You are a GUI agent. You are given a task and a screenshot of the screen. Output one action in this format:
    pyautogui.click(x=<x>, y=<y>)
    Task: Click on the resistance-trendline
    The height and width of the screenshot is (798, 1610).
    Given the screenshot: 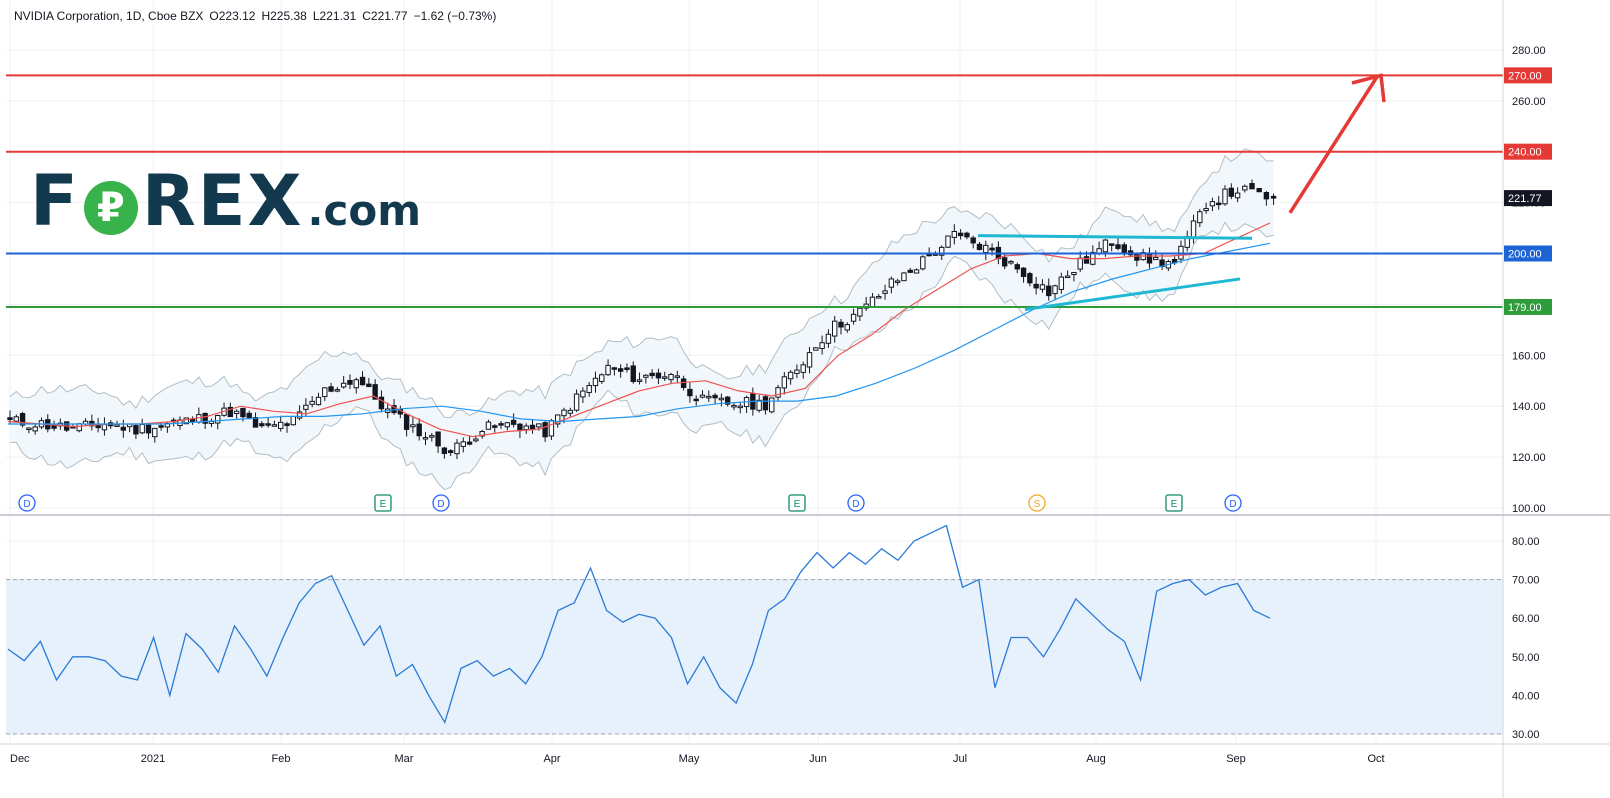 What is the action you would take?
    pyautogui.click(x=1115, y=237)
    